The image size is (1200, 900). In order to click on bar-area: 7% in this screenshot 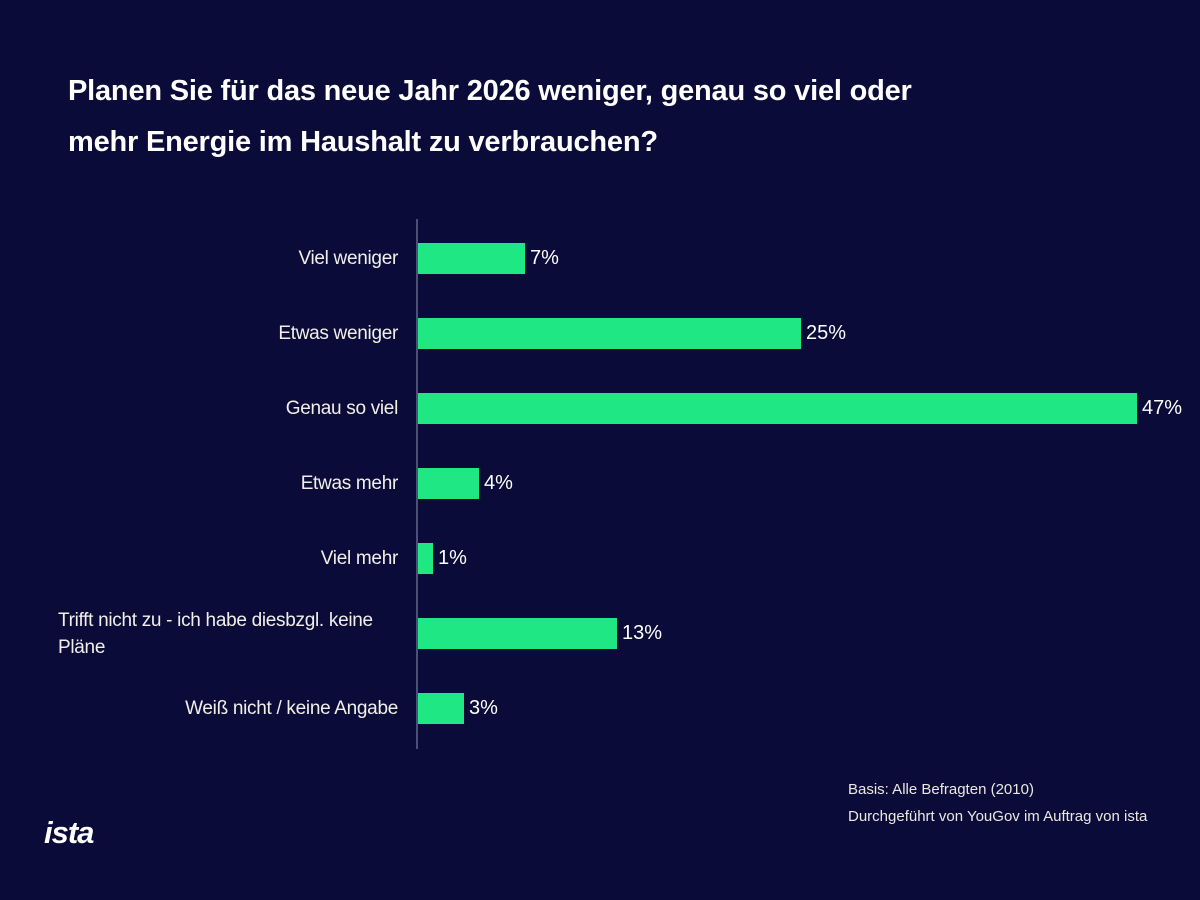, I will do `click(488, 258)`.